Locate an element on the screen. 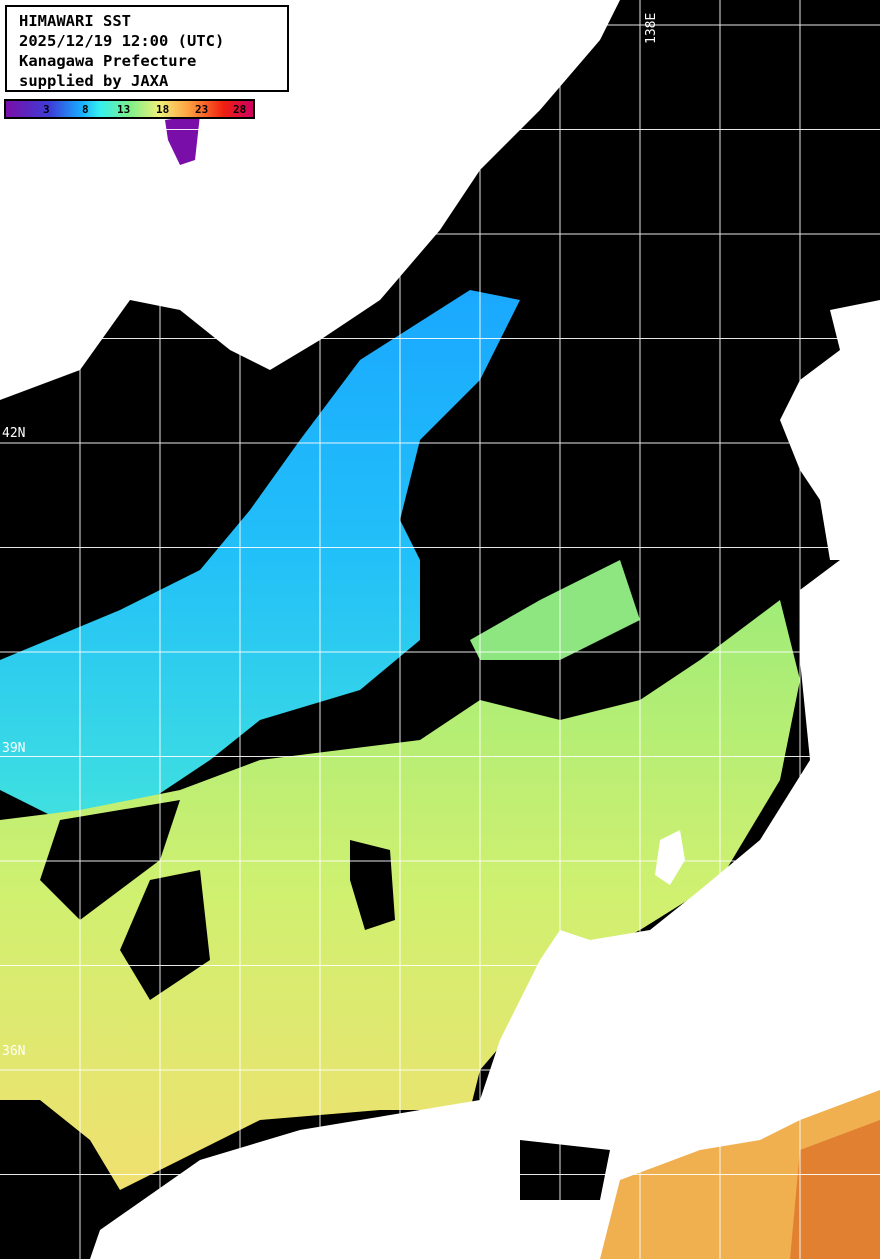  lat-label-39n: 39N is located at coordinates (14, 748).